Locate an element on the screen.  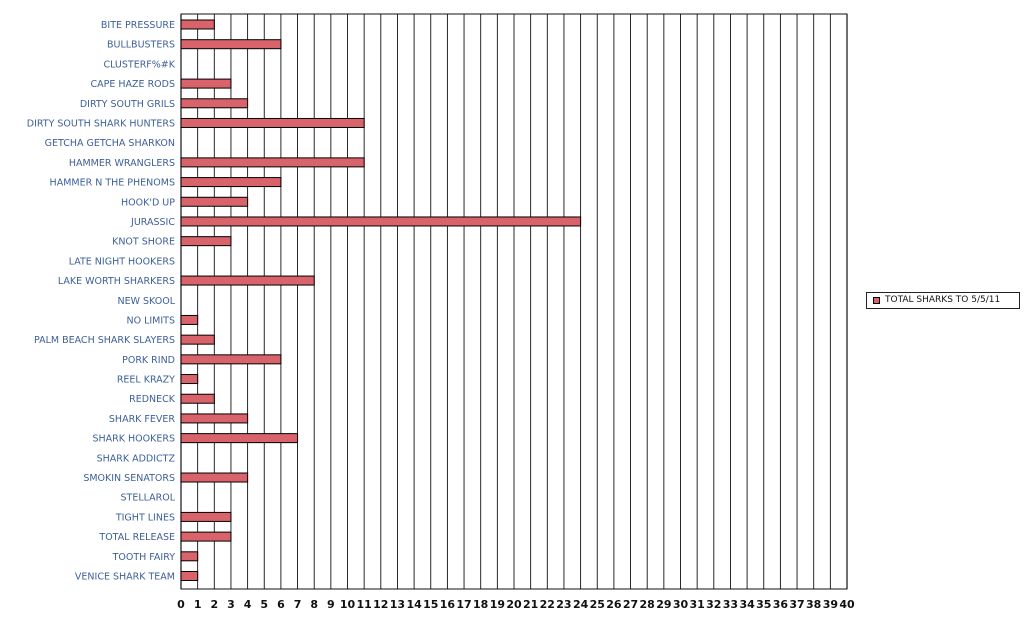
category-label: HOOK'D UP is located at coordinates (148, 202).